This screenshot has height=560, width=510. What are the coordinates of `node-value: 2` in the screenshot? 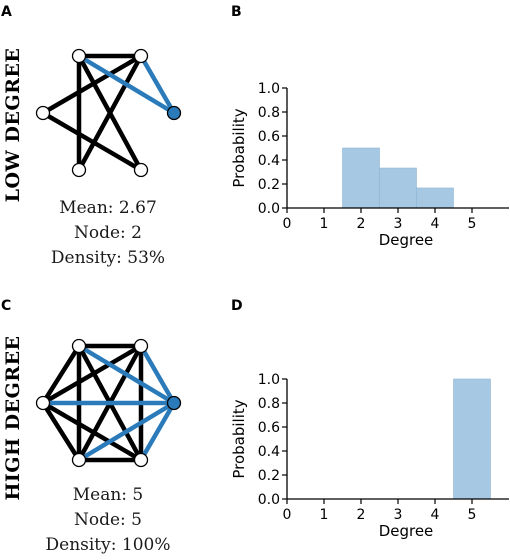 It's located at (136, 233).